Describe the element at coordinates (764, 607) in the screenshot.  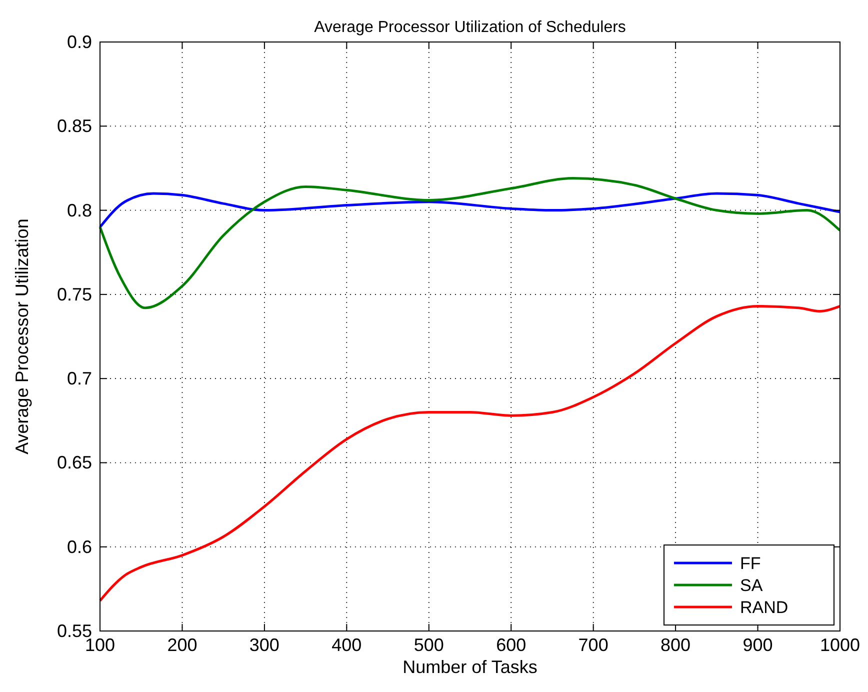
I see `legend-label: RAND` at that location.